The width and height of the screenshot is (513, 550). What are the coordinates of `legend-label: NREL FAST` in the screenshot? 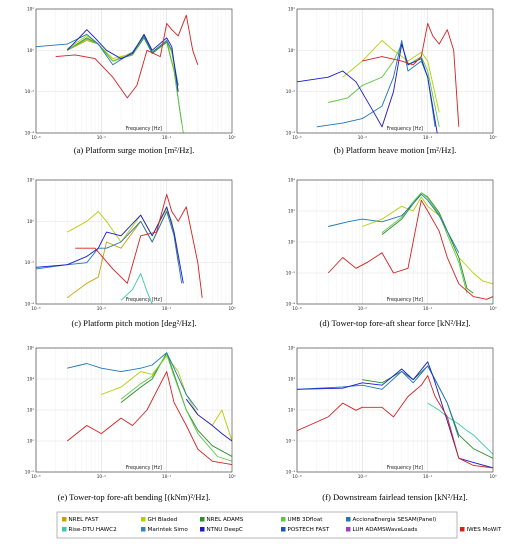 It's located at (84, 520).